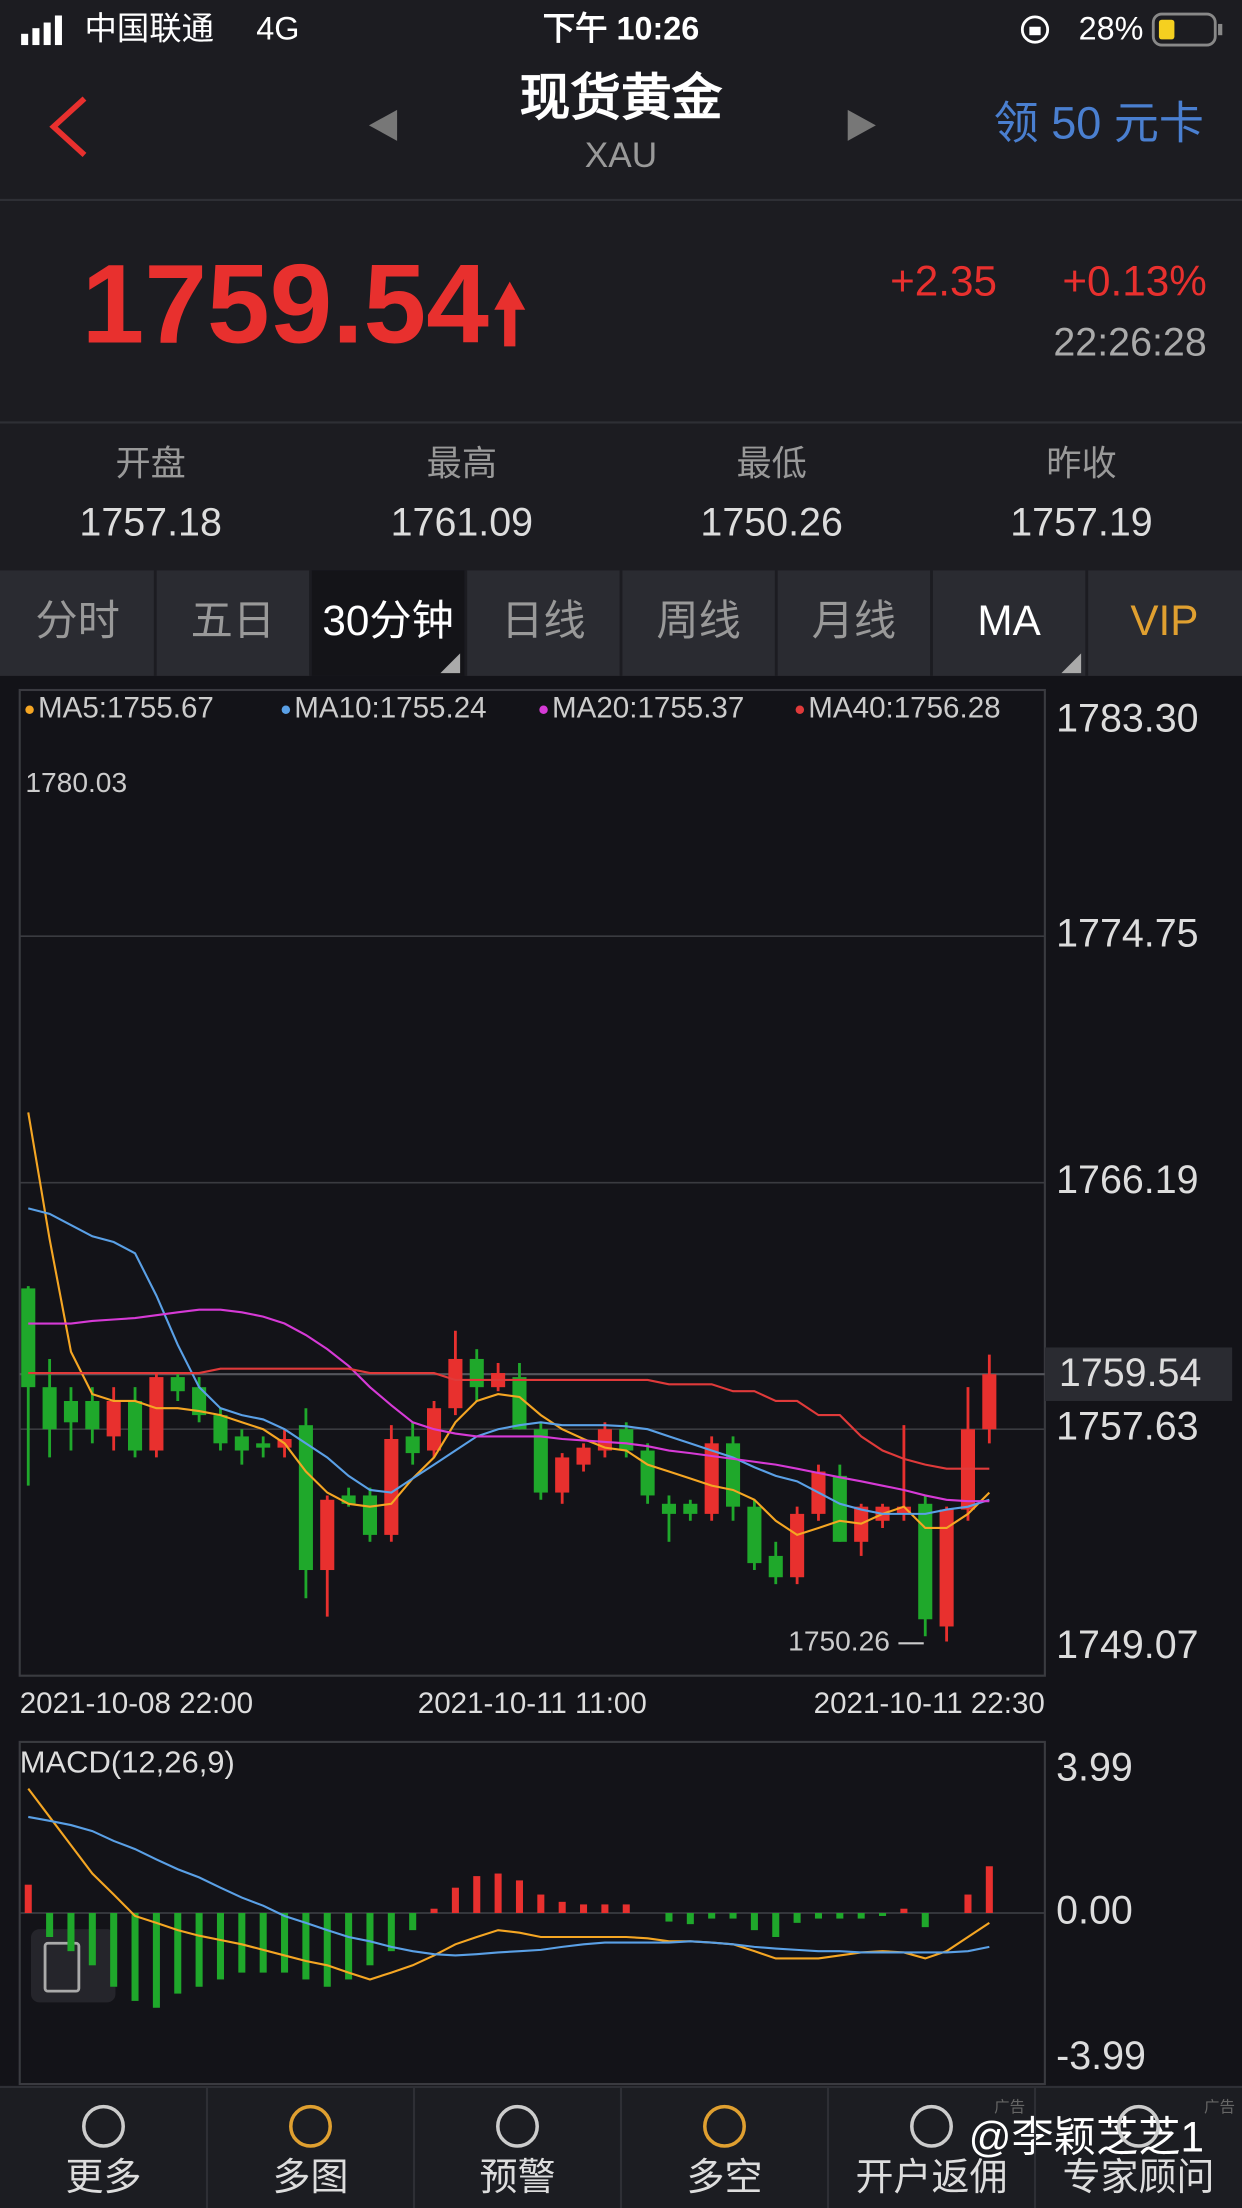 This screenshot has height=2208, width=1242. What do you see at coordinates (1127, 1645) in the screenshot?
I see `y-tick-label: 1749.07` at bounding box center [1127, 1645].